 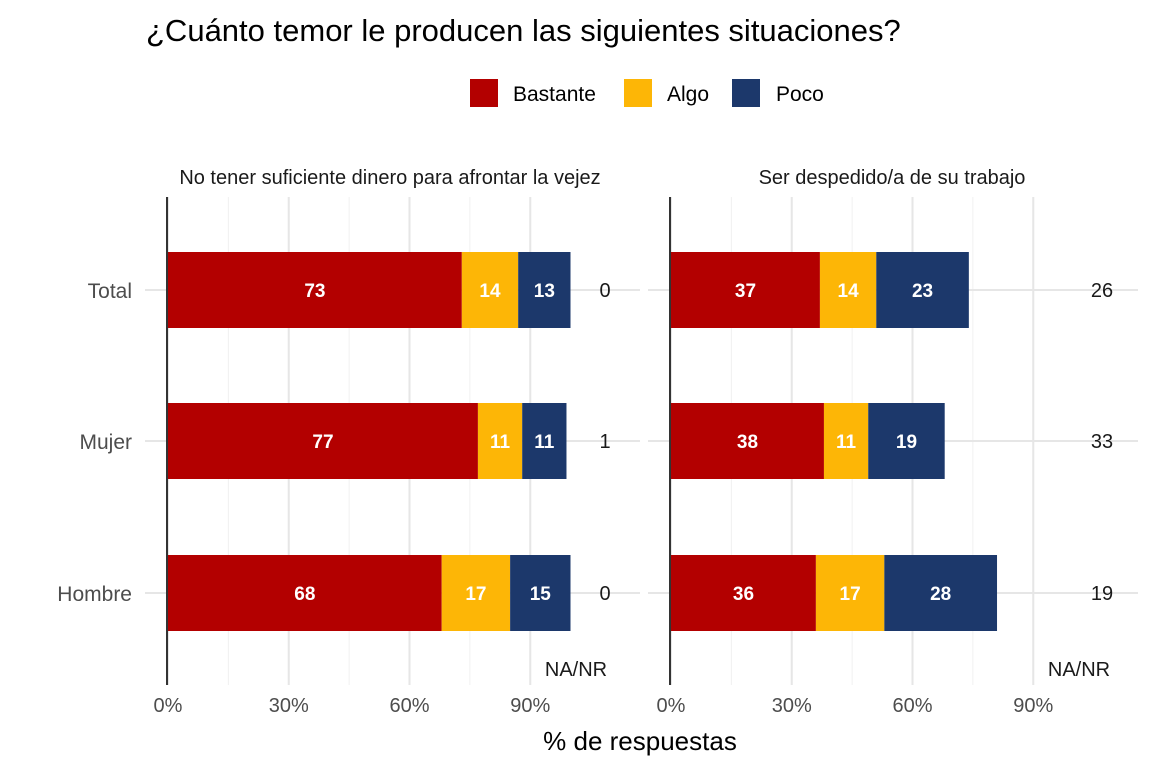 I want to click on bar-value-label: 15, so click(x=541, y=594).